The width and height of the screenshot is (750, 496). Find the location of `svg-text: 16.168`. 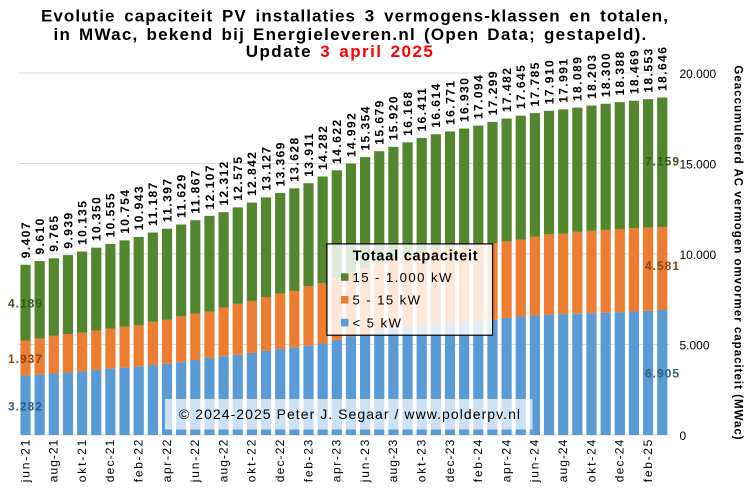

svg-text: 16.168 is located at coordinates (408, 112).